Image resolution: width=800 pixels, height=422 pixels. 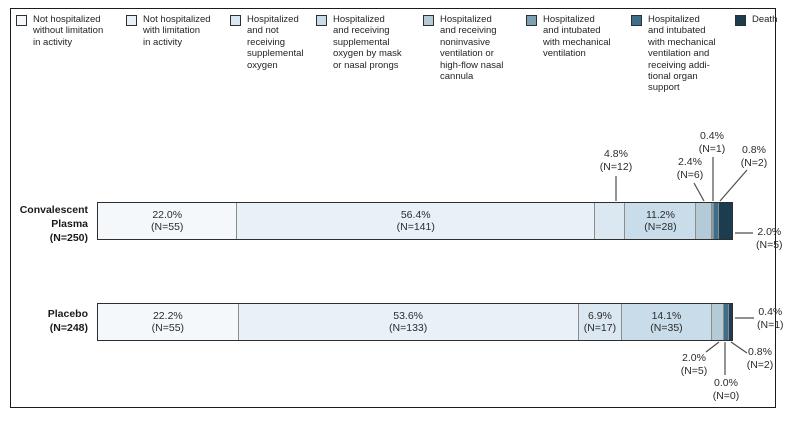 I want to click on callout-plasma-4-8pct: 4.8% (N=12), so click(x=616, y=160).